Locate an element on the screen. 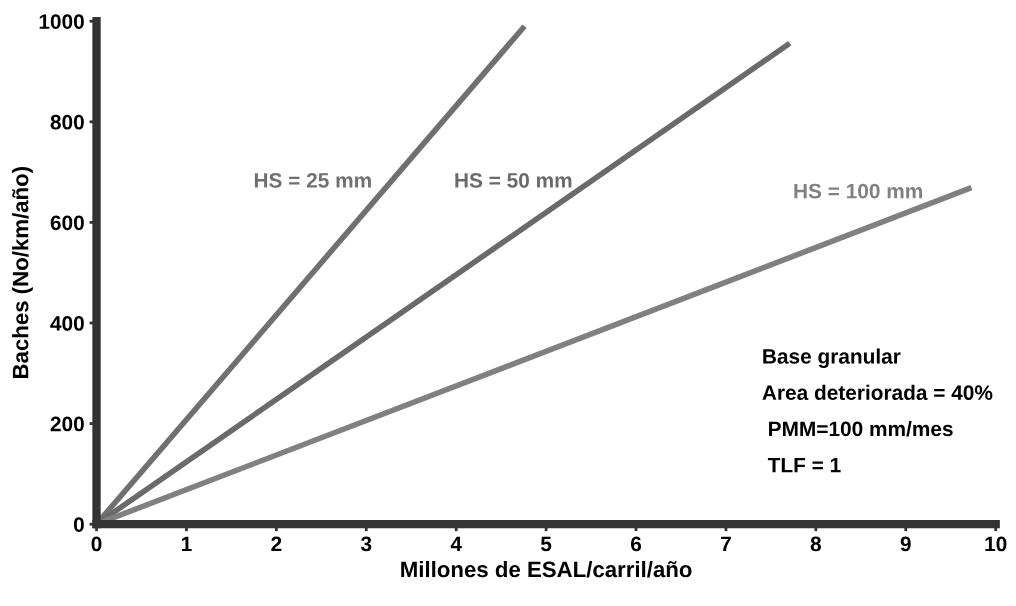 The height and width of the screenshot is (606, 1016). x-tick-label: 9 is located at coordinates (905, 544).